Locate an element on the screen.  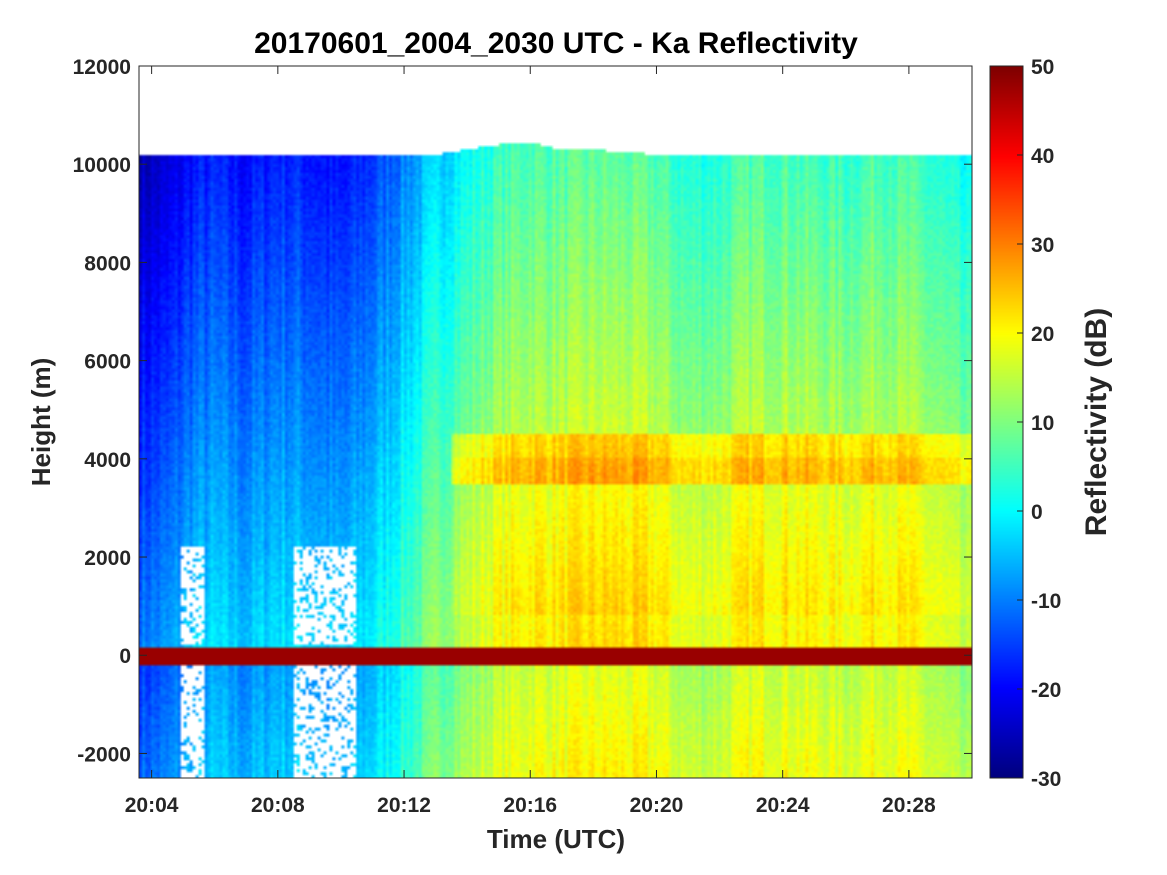
y-tick-label: 6000 is located at coordinates (107, 362).